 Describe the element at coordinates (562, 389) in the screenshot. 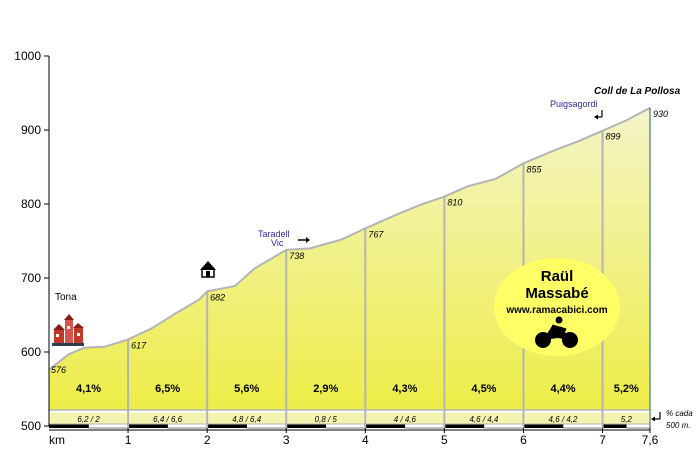

I see `gradient-label: 4,4%` at that location.